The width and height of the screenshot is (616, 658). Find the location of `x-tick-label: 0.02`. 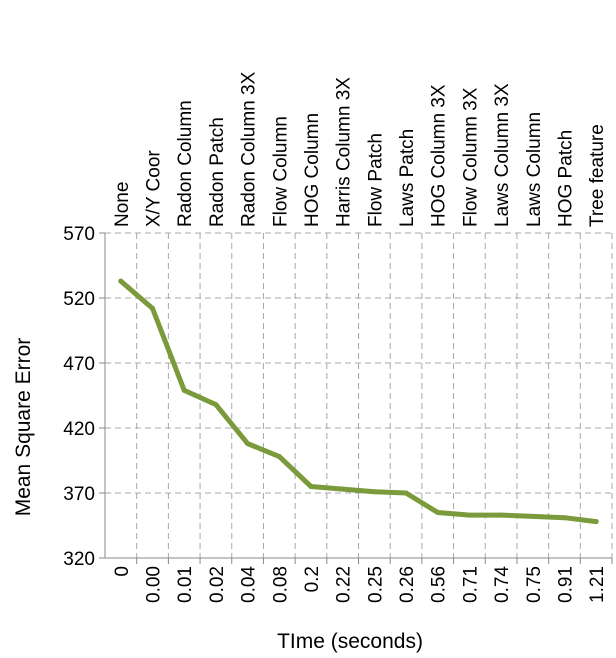

x-tick-label: 0.02 is located at coordinates (217, 584).